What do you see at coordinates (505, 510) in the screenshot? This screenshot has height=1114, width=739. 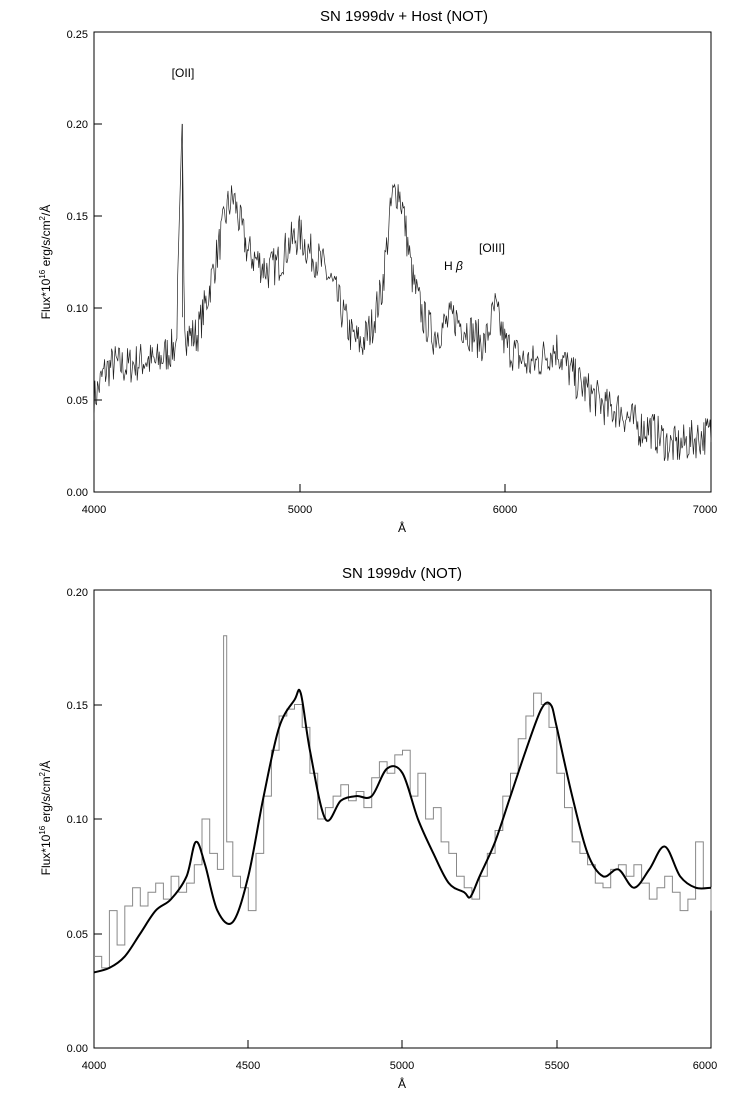 I see `top-x-tick-label: 6000` at bounding box center [505, 510].